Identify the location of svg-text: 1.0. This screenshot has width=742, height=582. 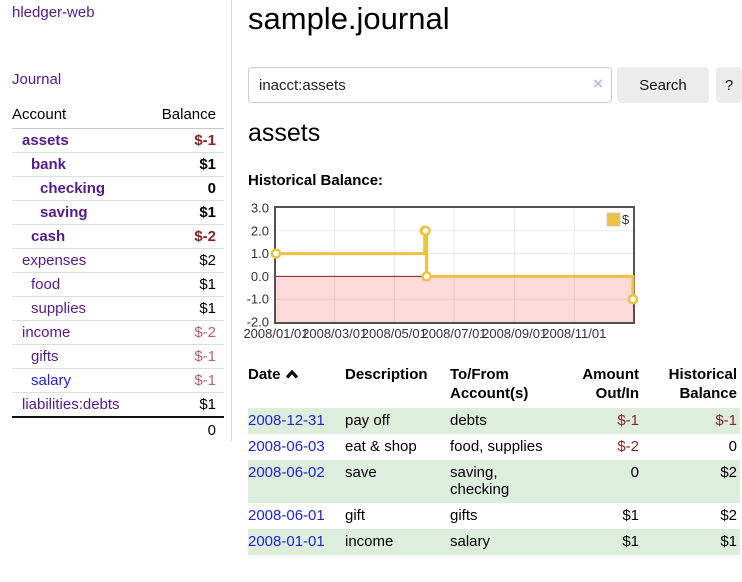
(260, 253).